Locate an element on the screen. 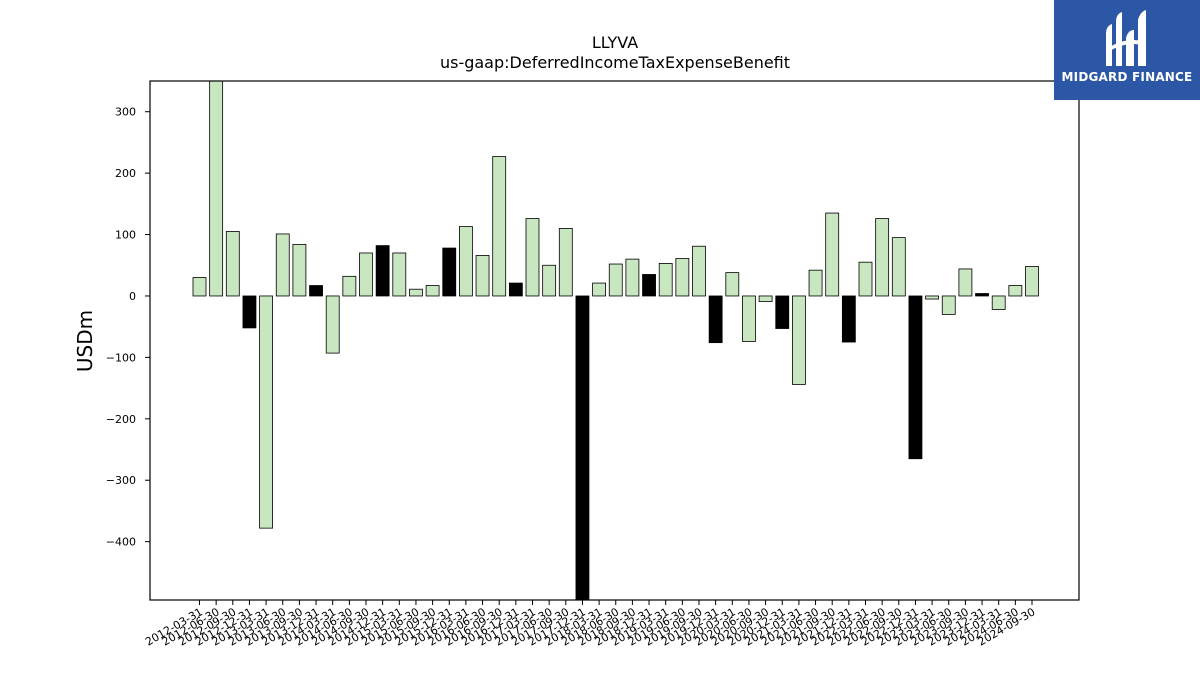 This screenshot has height=675, width=1200. y-axis-label: USDm is located at coordinates (85, 341).